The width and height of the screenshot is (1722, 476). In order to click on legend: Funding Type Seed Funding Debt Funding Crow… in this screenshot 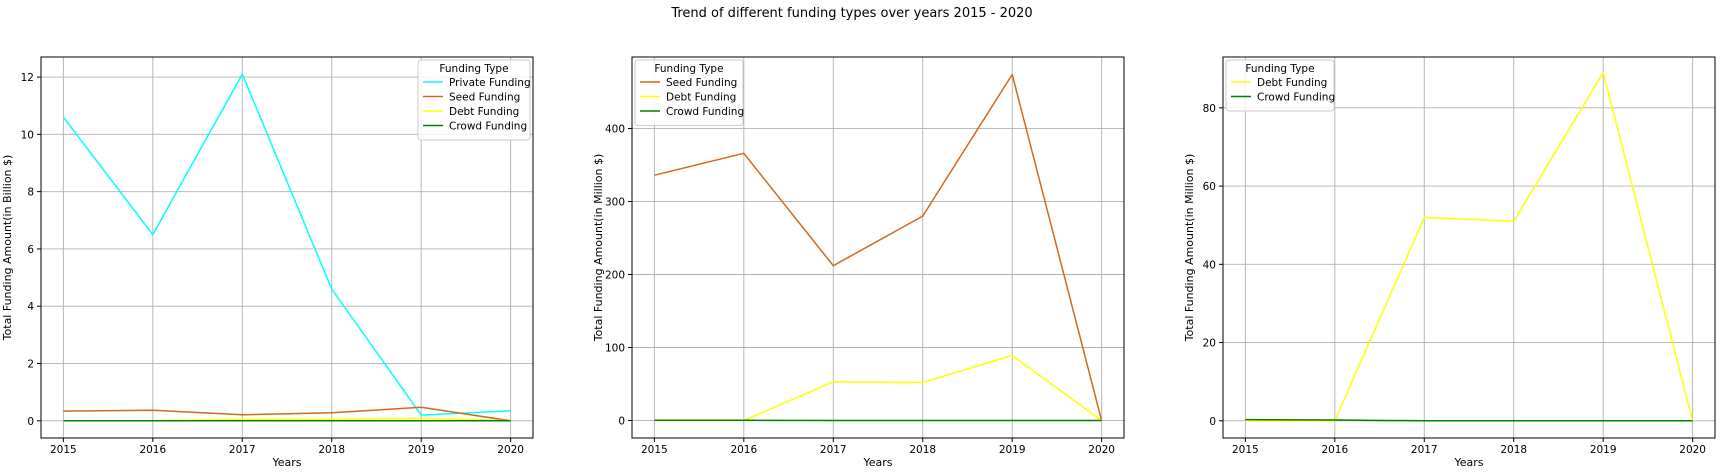, I will do `click(689, 92)`.